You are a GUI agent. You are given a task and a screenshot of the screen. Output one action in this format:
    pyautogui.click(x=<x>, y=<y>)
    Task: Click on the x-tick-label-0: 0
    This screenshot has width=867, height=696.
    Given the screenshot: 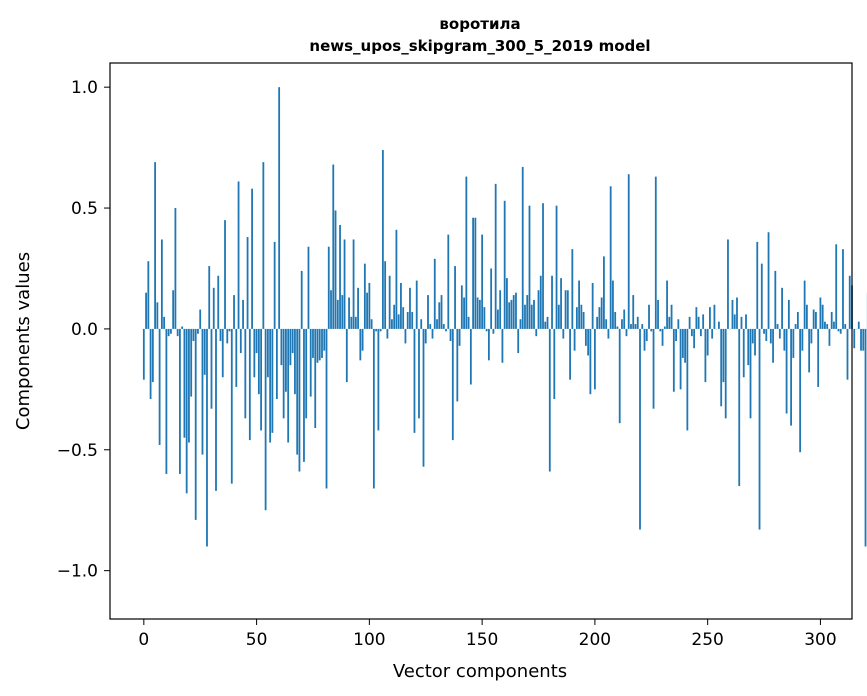 What is the action you would take?
    pyautogui.click(x=143, y=640)
    